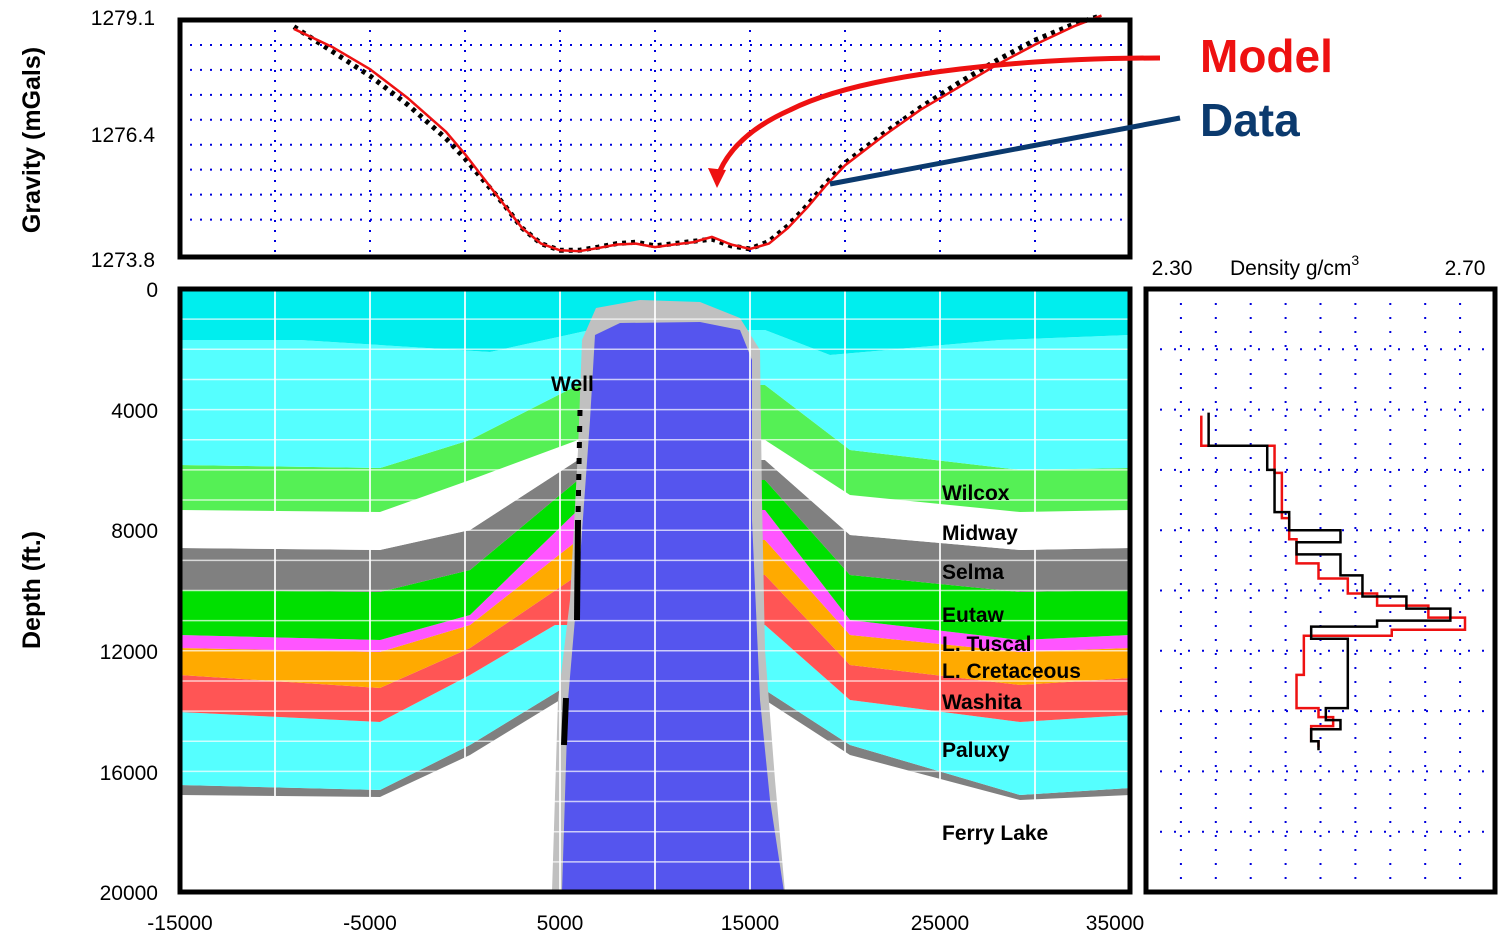  I want to click on label-wilcox: Wilcox, so click(976, 493).